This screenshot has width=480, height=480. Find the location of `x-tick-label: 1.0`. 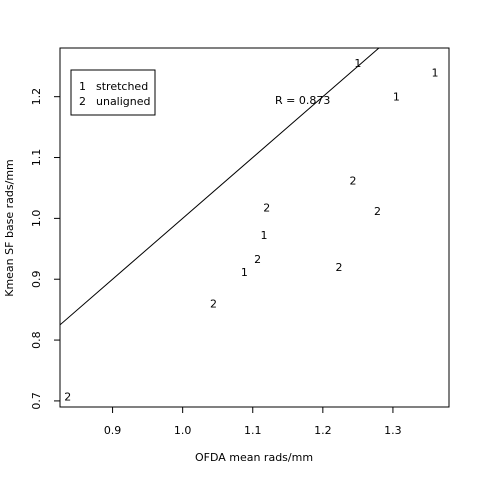

x-tick-label: 1.0 is located at coordinates (183, 430).